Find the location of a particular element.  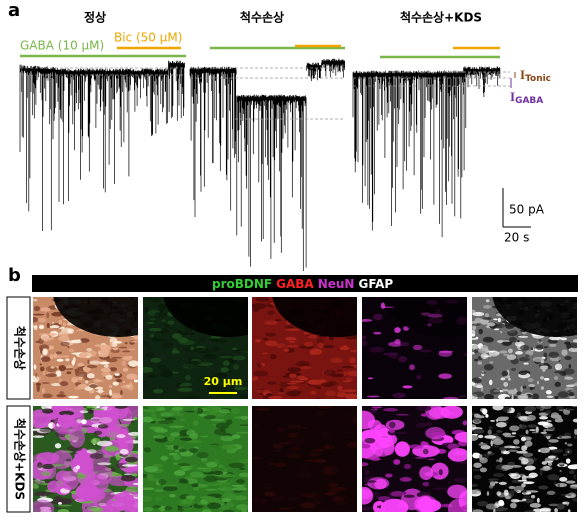

condition-title: 척수손상+KDS is located at coordinates (441, 17).